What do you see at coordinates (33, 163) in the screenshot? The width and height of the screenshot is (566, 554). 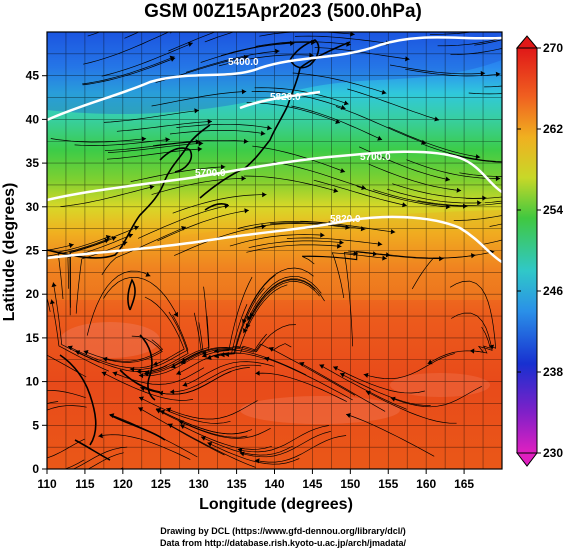 I see `y-tick-label: 35` at bounding box center [33, 163].